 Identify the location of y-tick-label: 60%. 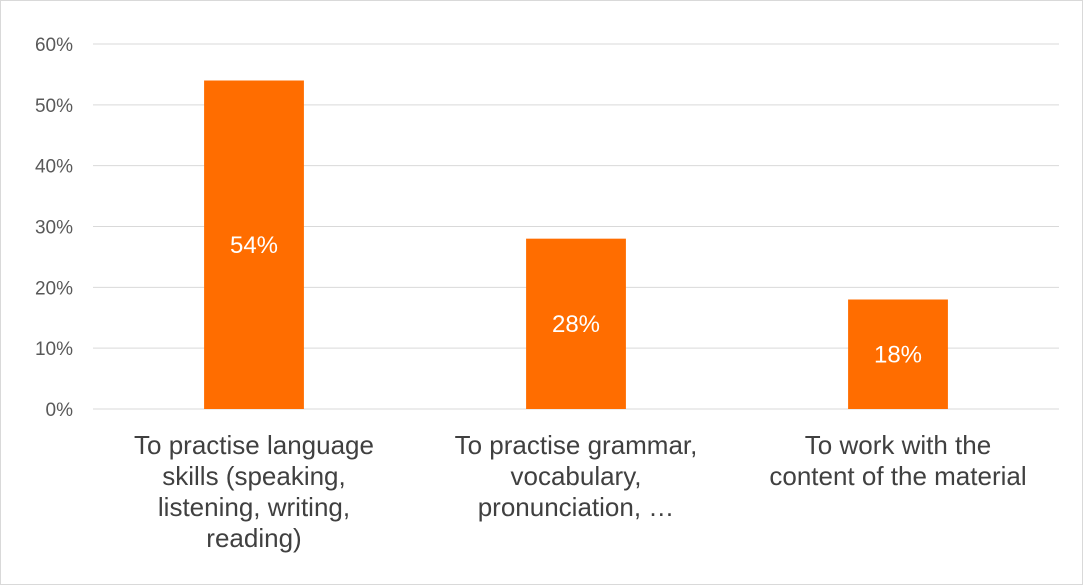
(54, 45).